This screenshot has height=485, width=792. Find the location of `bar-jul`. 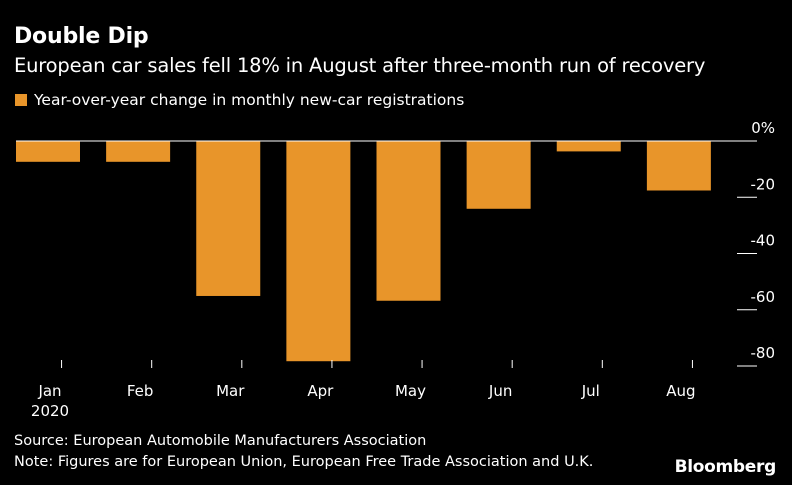

bar-jul is located at coordinates (588, 146).